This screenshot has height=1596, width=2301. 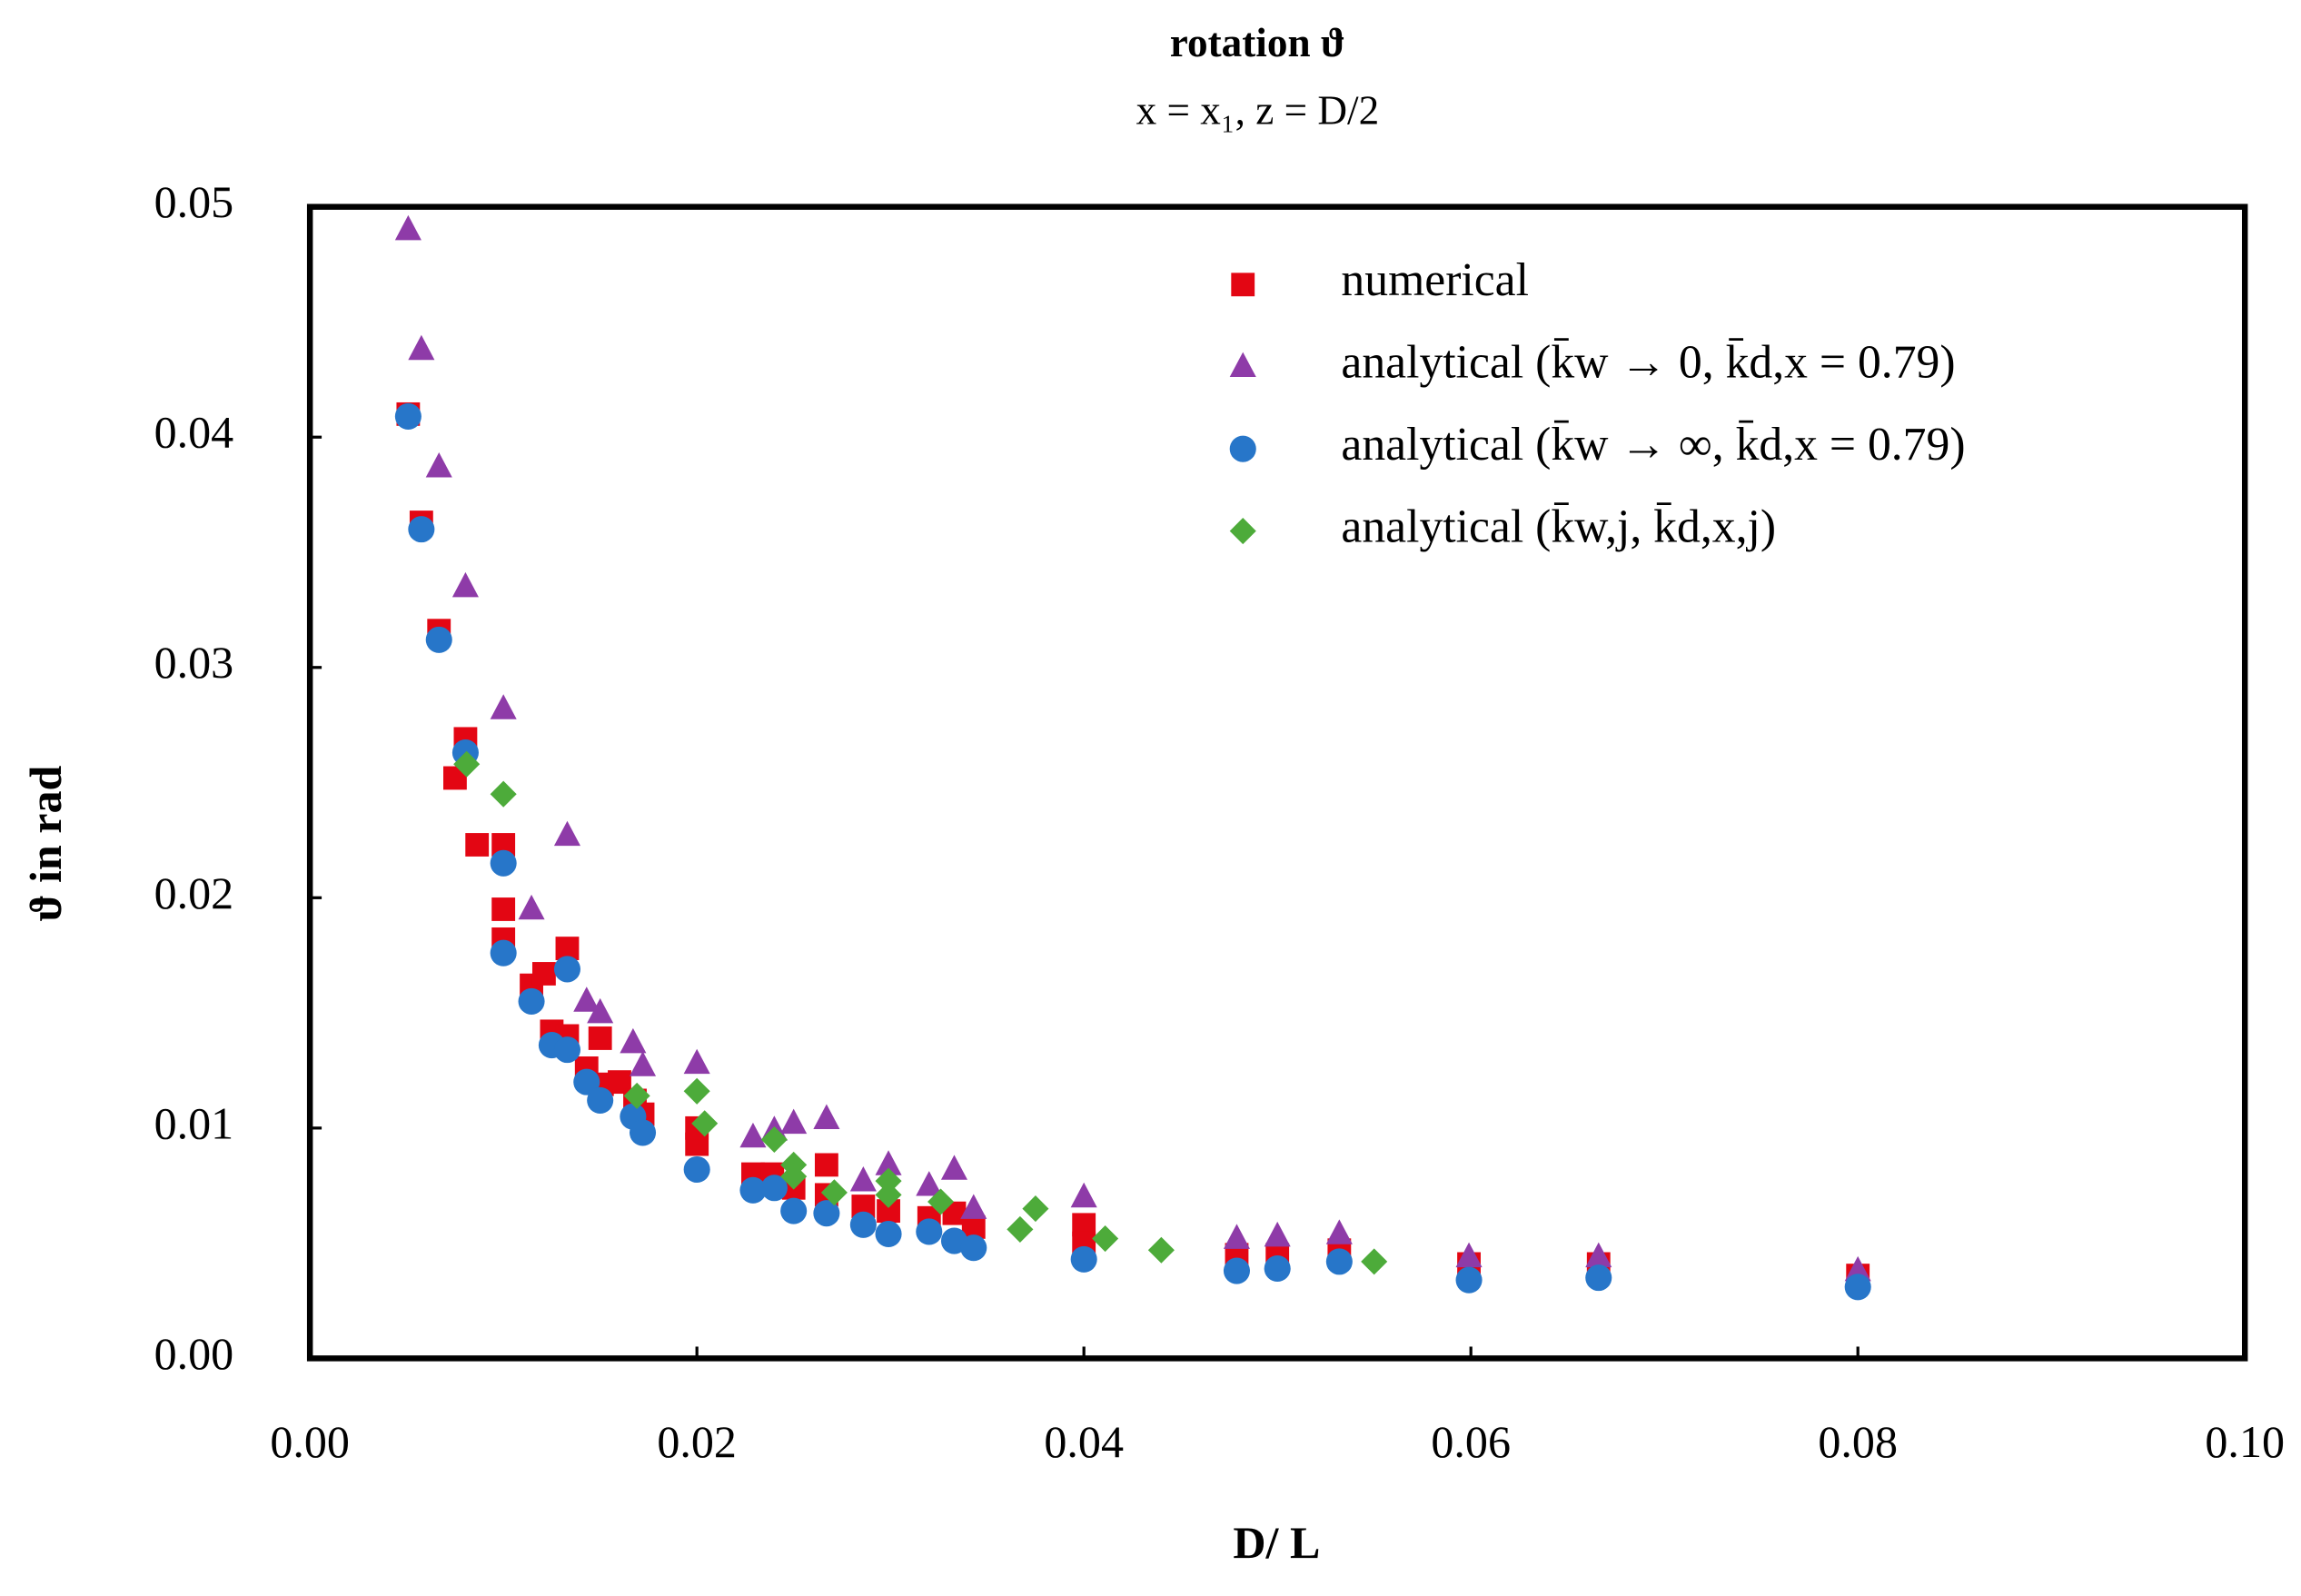 I want to click on chart-subtitle: x = x₁, z = D/2, so click(x=1258, y=110).